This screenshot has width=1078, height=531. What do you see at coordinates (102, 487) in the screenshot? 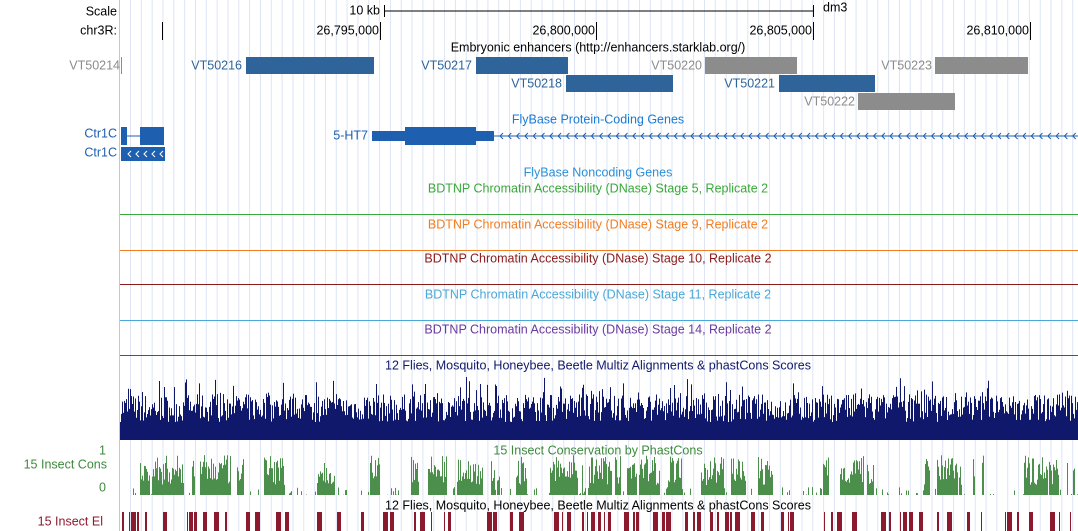
I see `axis-min: 0` at bounding box center [102, 487].